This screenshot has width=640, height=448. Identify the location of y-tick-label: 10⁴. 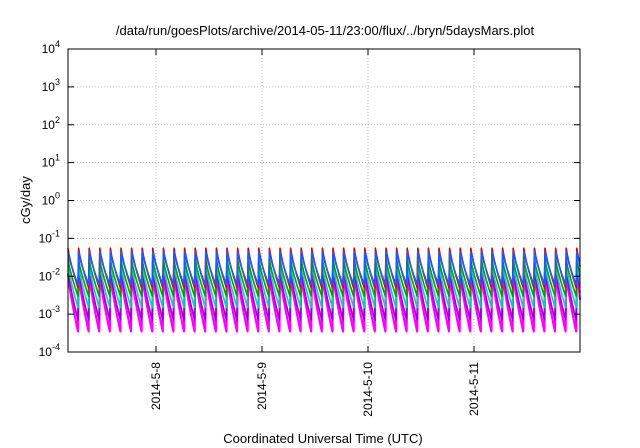
(51, 47).